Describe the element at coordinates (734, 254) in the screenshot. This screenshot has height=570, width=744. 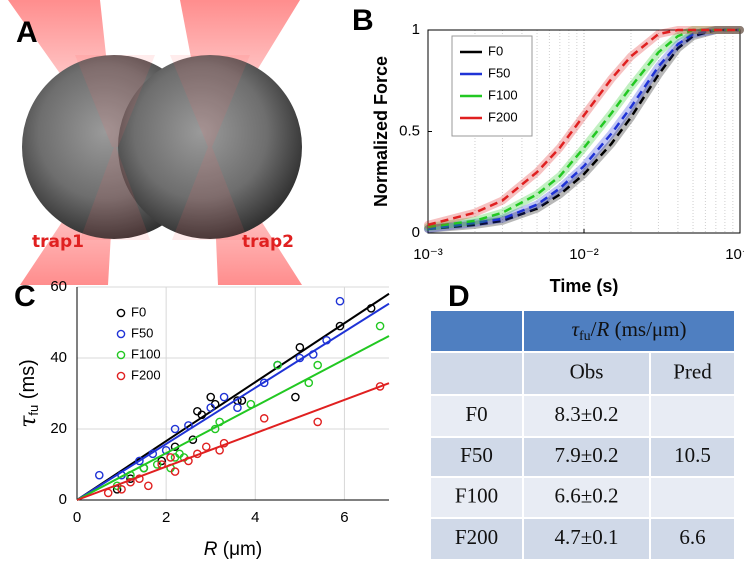
I see `x-tick-label: 10⁻¹` at that location.